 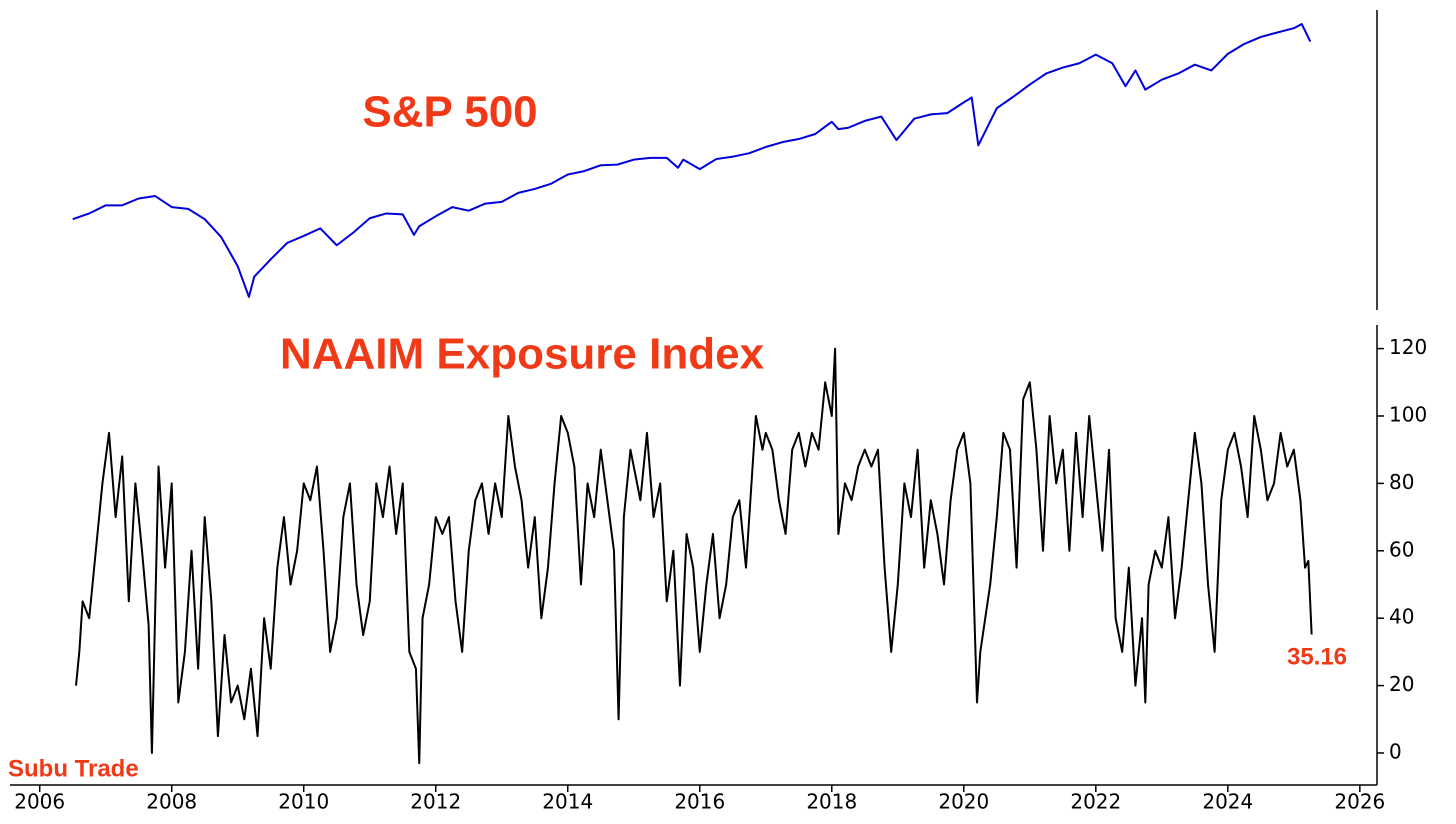 I want to click on sp500-title: S&P 500, so click(x=449, y=112).